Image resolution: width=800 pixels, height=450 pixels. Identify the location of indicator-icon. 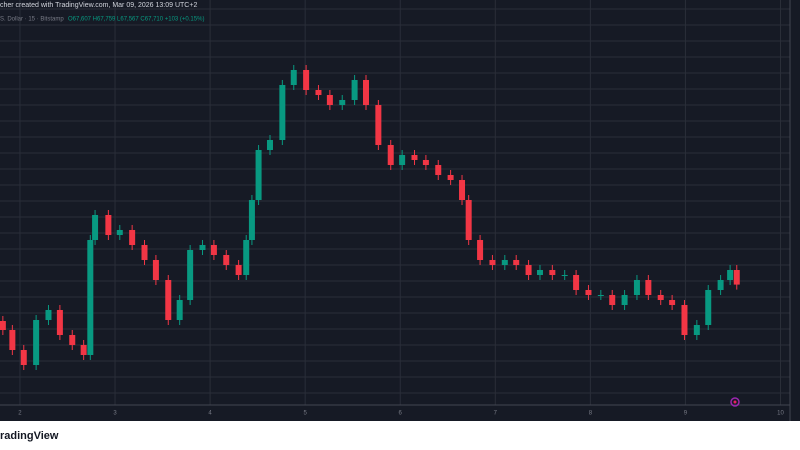
(735, 402).